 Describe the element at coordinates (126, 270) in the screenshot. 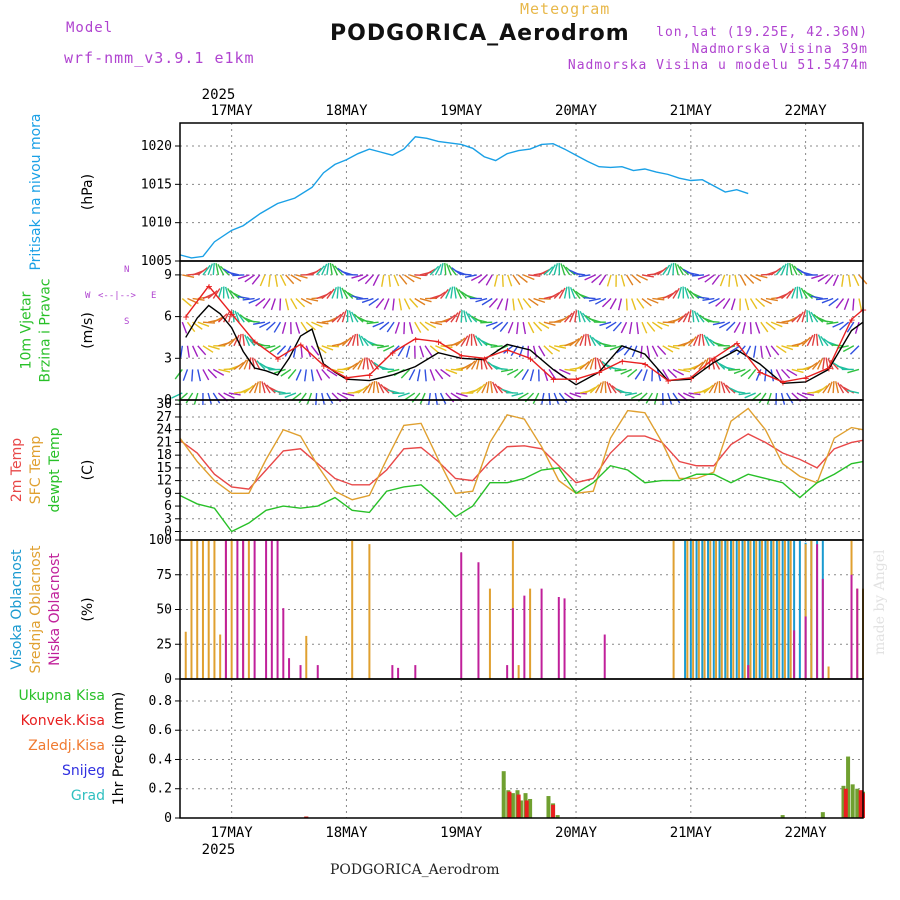

I see `compass-north: N` at that location.